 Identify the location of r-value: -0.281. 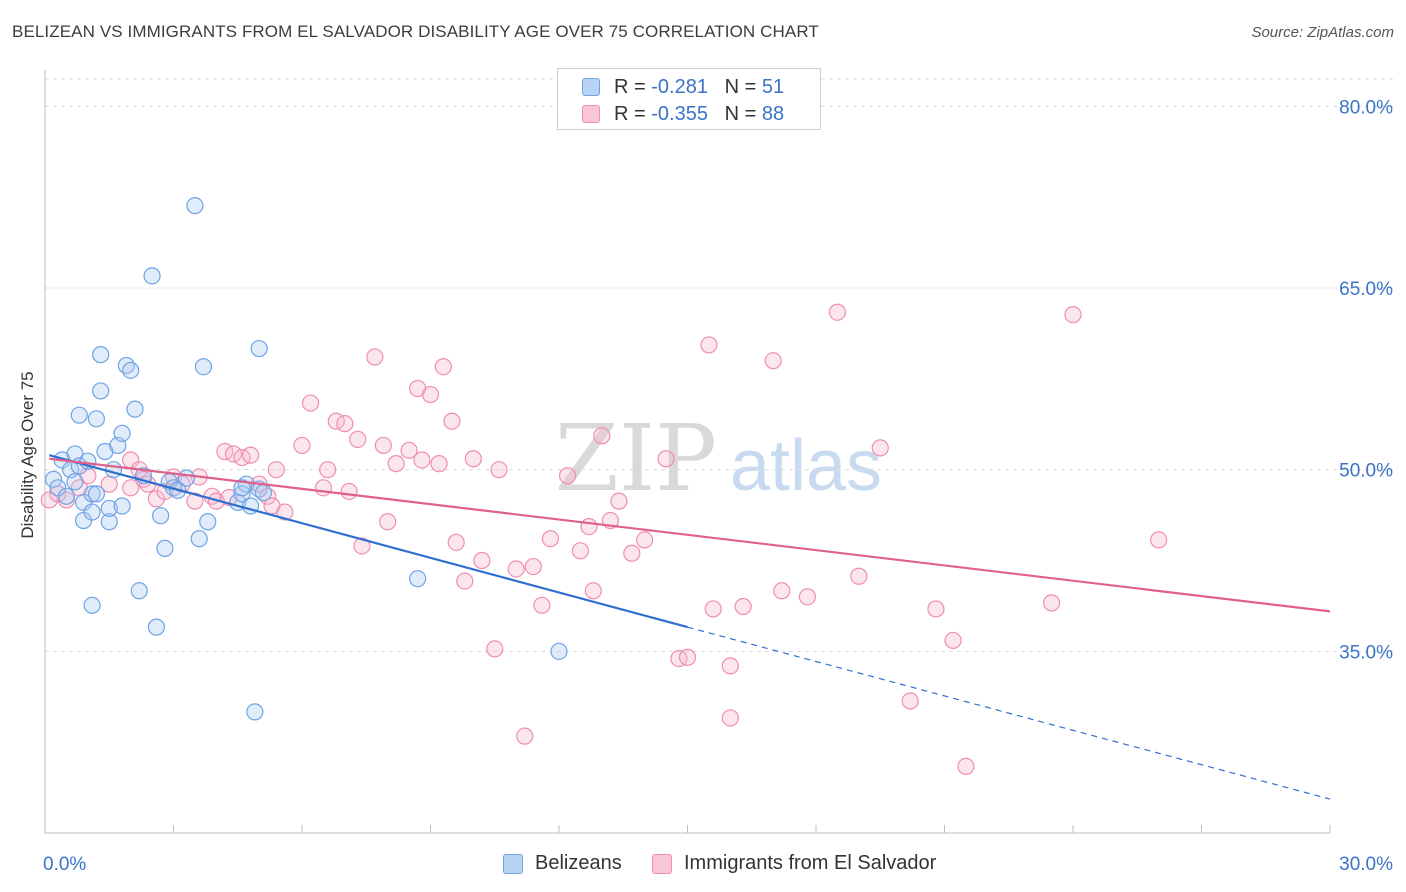
(679, 87).